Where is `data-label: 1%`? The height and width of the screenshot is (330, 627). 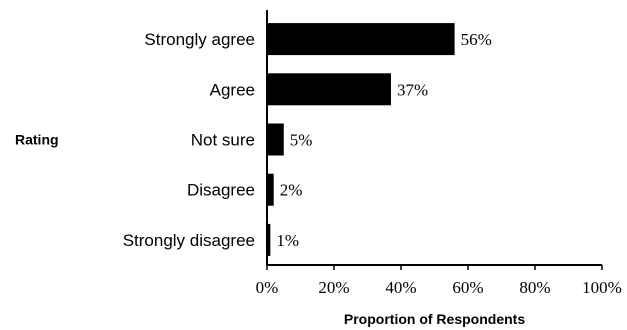 data-label: 1% is located at coordinates (287, 240).